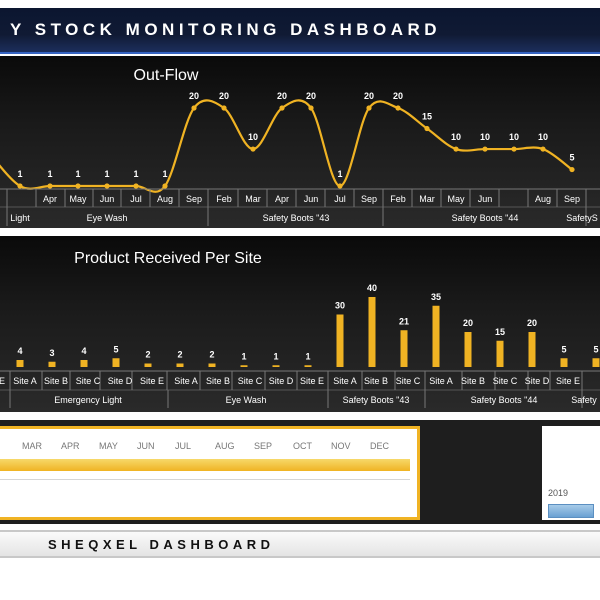 This screenshot has height=600, width=600. Describe the element at coordinates (205, 465) in the screenshot. I see `month-selection-bar` at that location.